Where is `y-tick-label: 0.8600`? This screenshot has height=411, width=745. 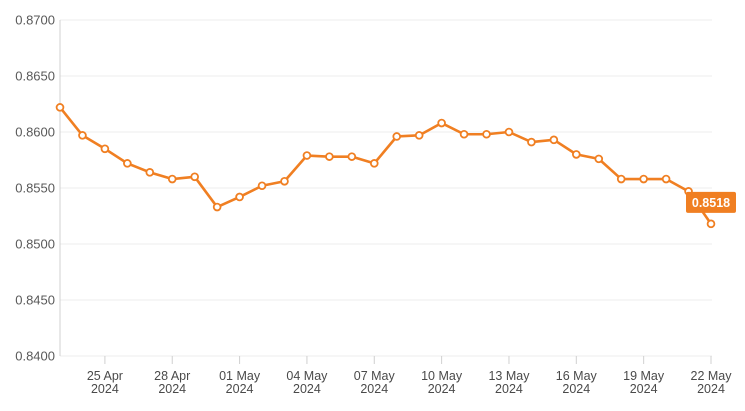 y-tick-label: 0.8600 is located at coordinates (35, 132).